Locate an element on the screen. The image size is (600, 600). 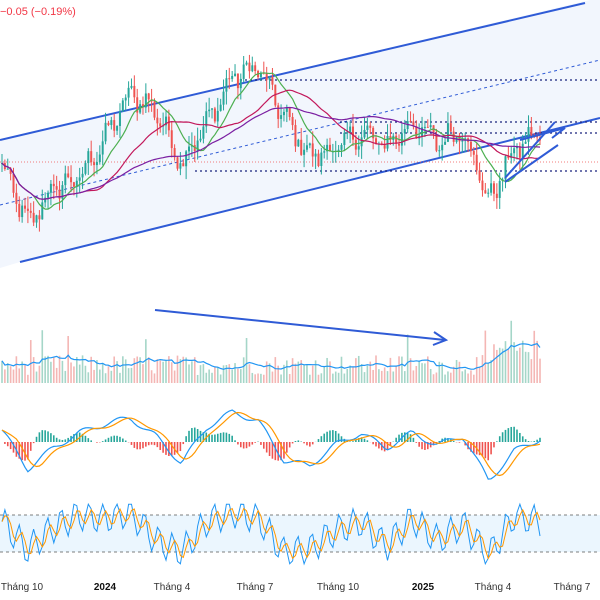
volume-trend-arrow is located at coordinates (300, 325).